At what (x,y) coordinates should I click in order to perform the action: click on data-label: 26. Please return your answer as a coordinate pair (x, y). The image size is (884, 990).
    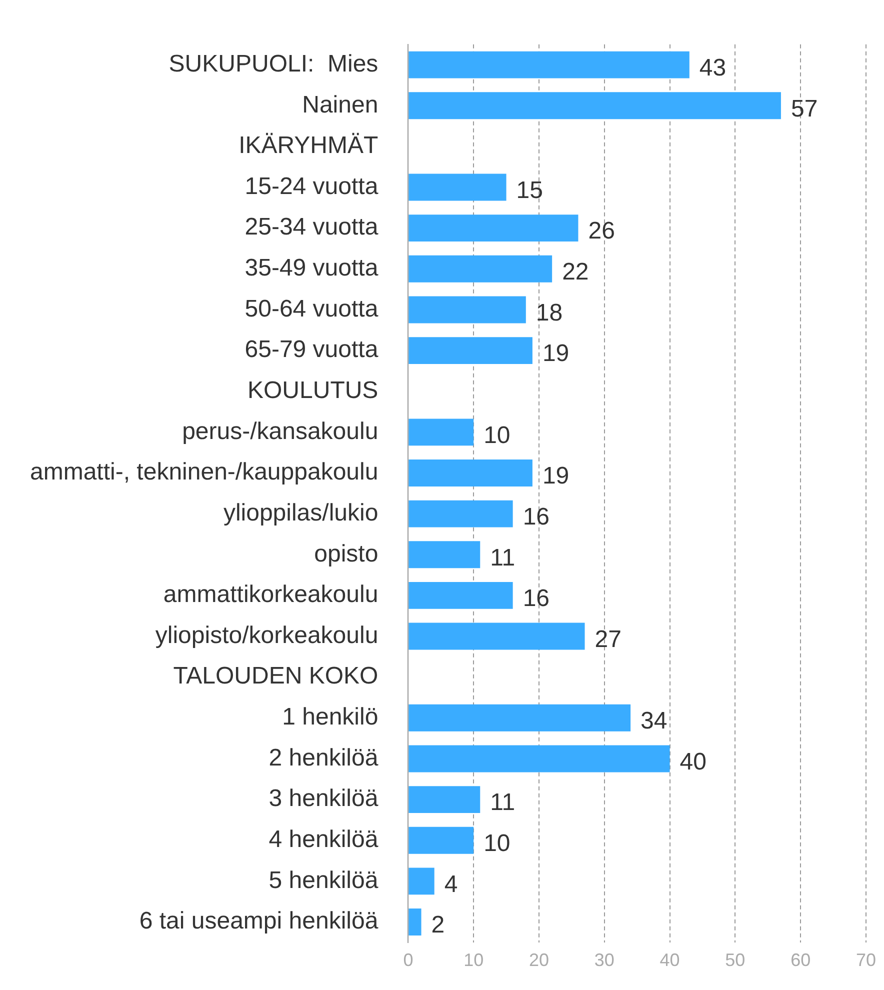
    Looking at the image, I should click on (601, 231).